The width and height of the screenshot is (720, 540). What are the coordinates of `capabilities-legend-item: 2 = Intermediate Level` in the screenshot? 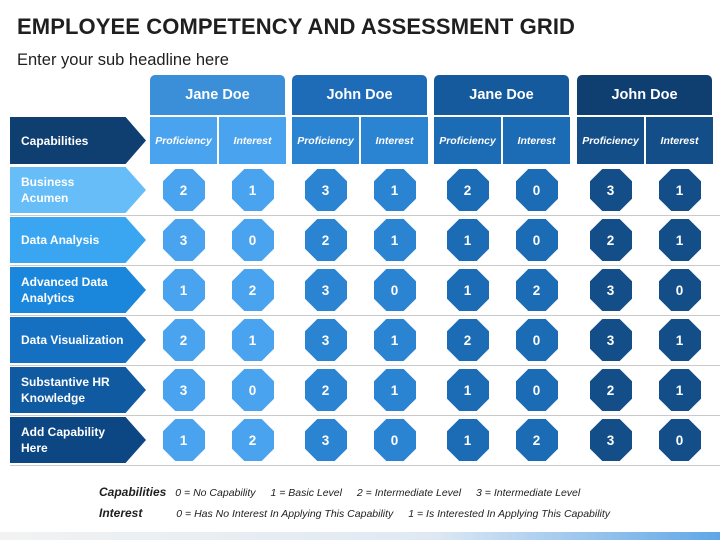 It's located at (409, 493).